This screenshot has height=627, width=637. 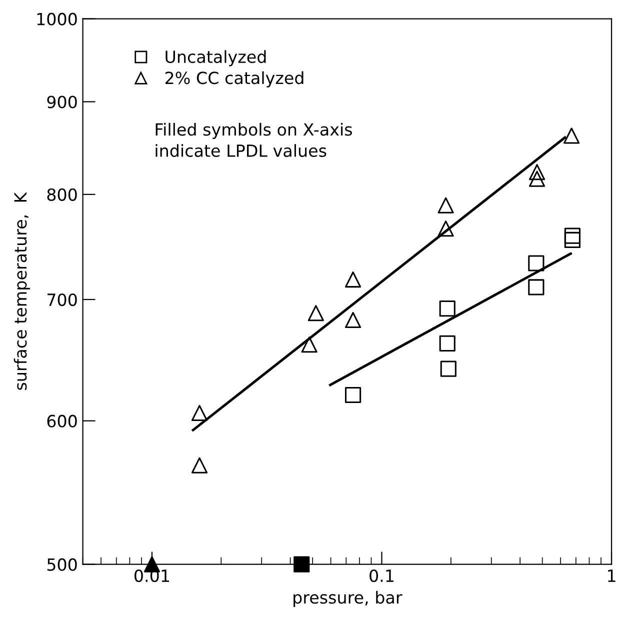 I want to click on x-tick-label: 0.1, so click(x=382, y=575).